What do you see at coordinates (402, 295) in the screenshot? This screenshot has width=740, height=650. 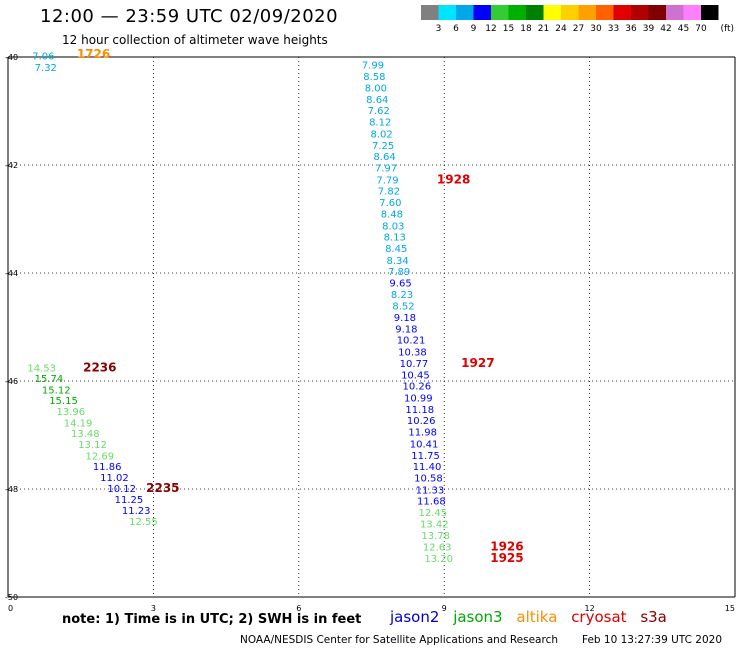 I see `wave-height-label: 8.23` at bounding box center [402, 295].